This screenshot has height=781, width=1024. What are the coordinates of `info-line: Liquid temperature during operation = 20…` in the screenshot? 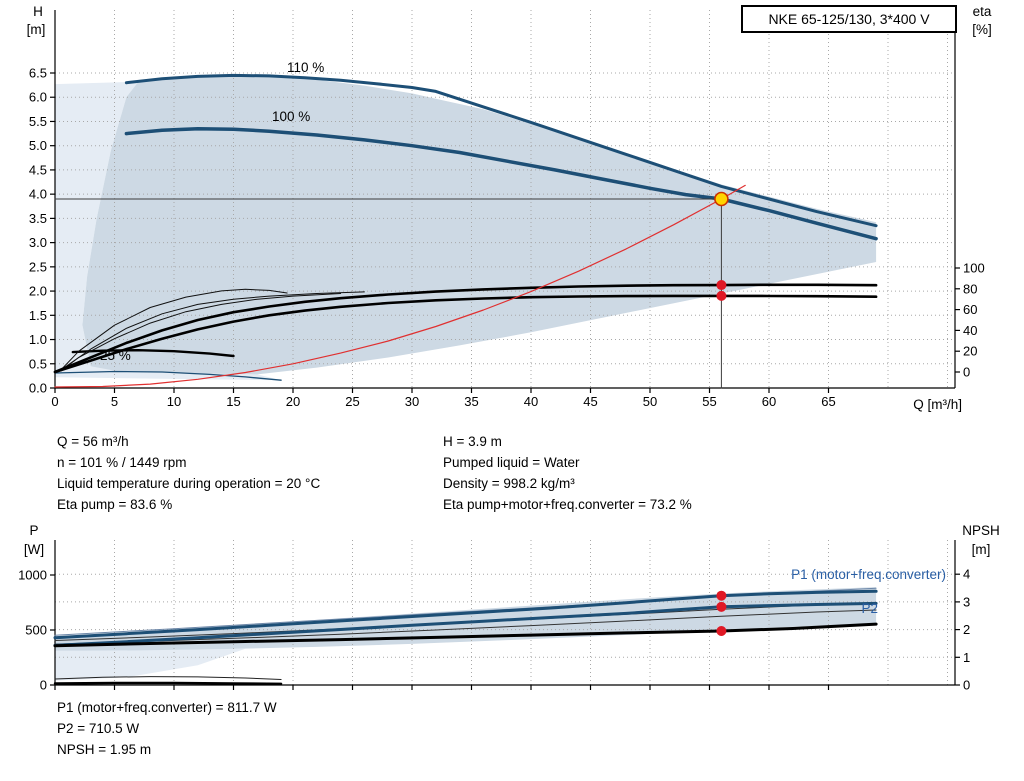 It's located at (189, 483).